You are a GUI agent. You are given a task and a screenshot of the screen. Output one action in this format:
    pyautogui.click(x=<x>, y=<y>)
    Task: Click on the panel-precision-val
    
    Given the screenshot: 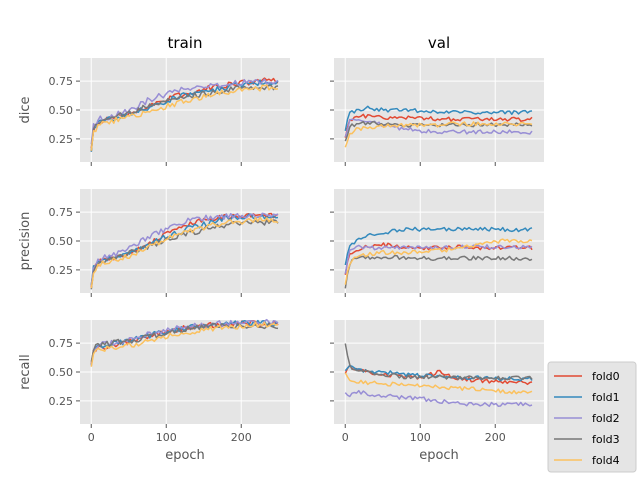 What is the action you would take?
    pyautogui.click(x=437, y=243)
    